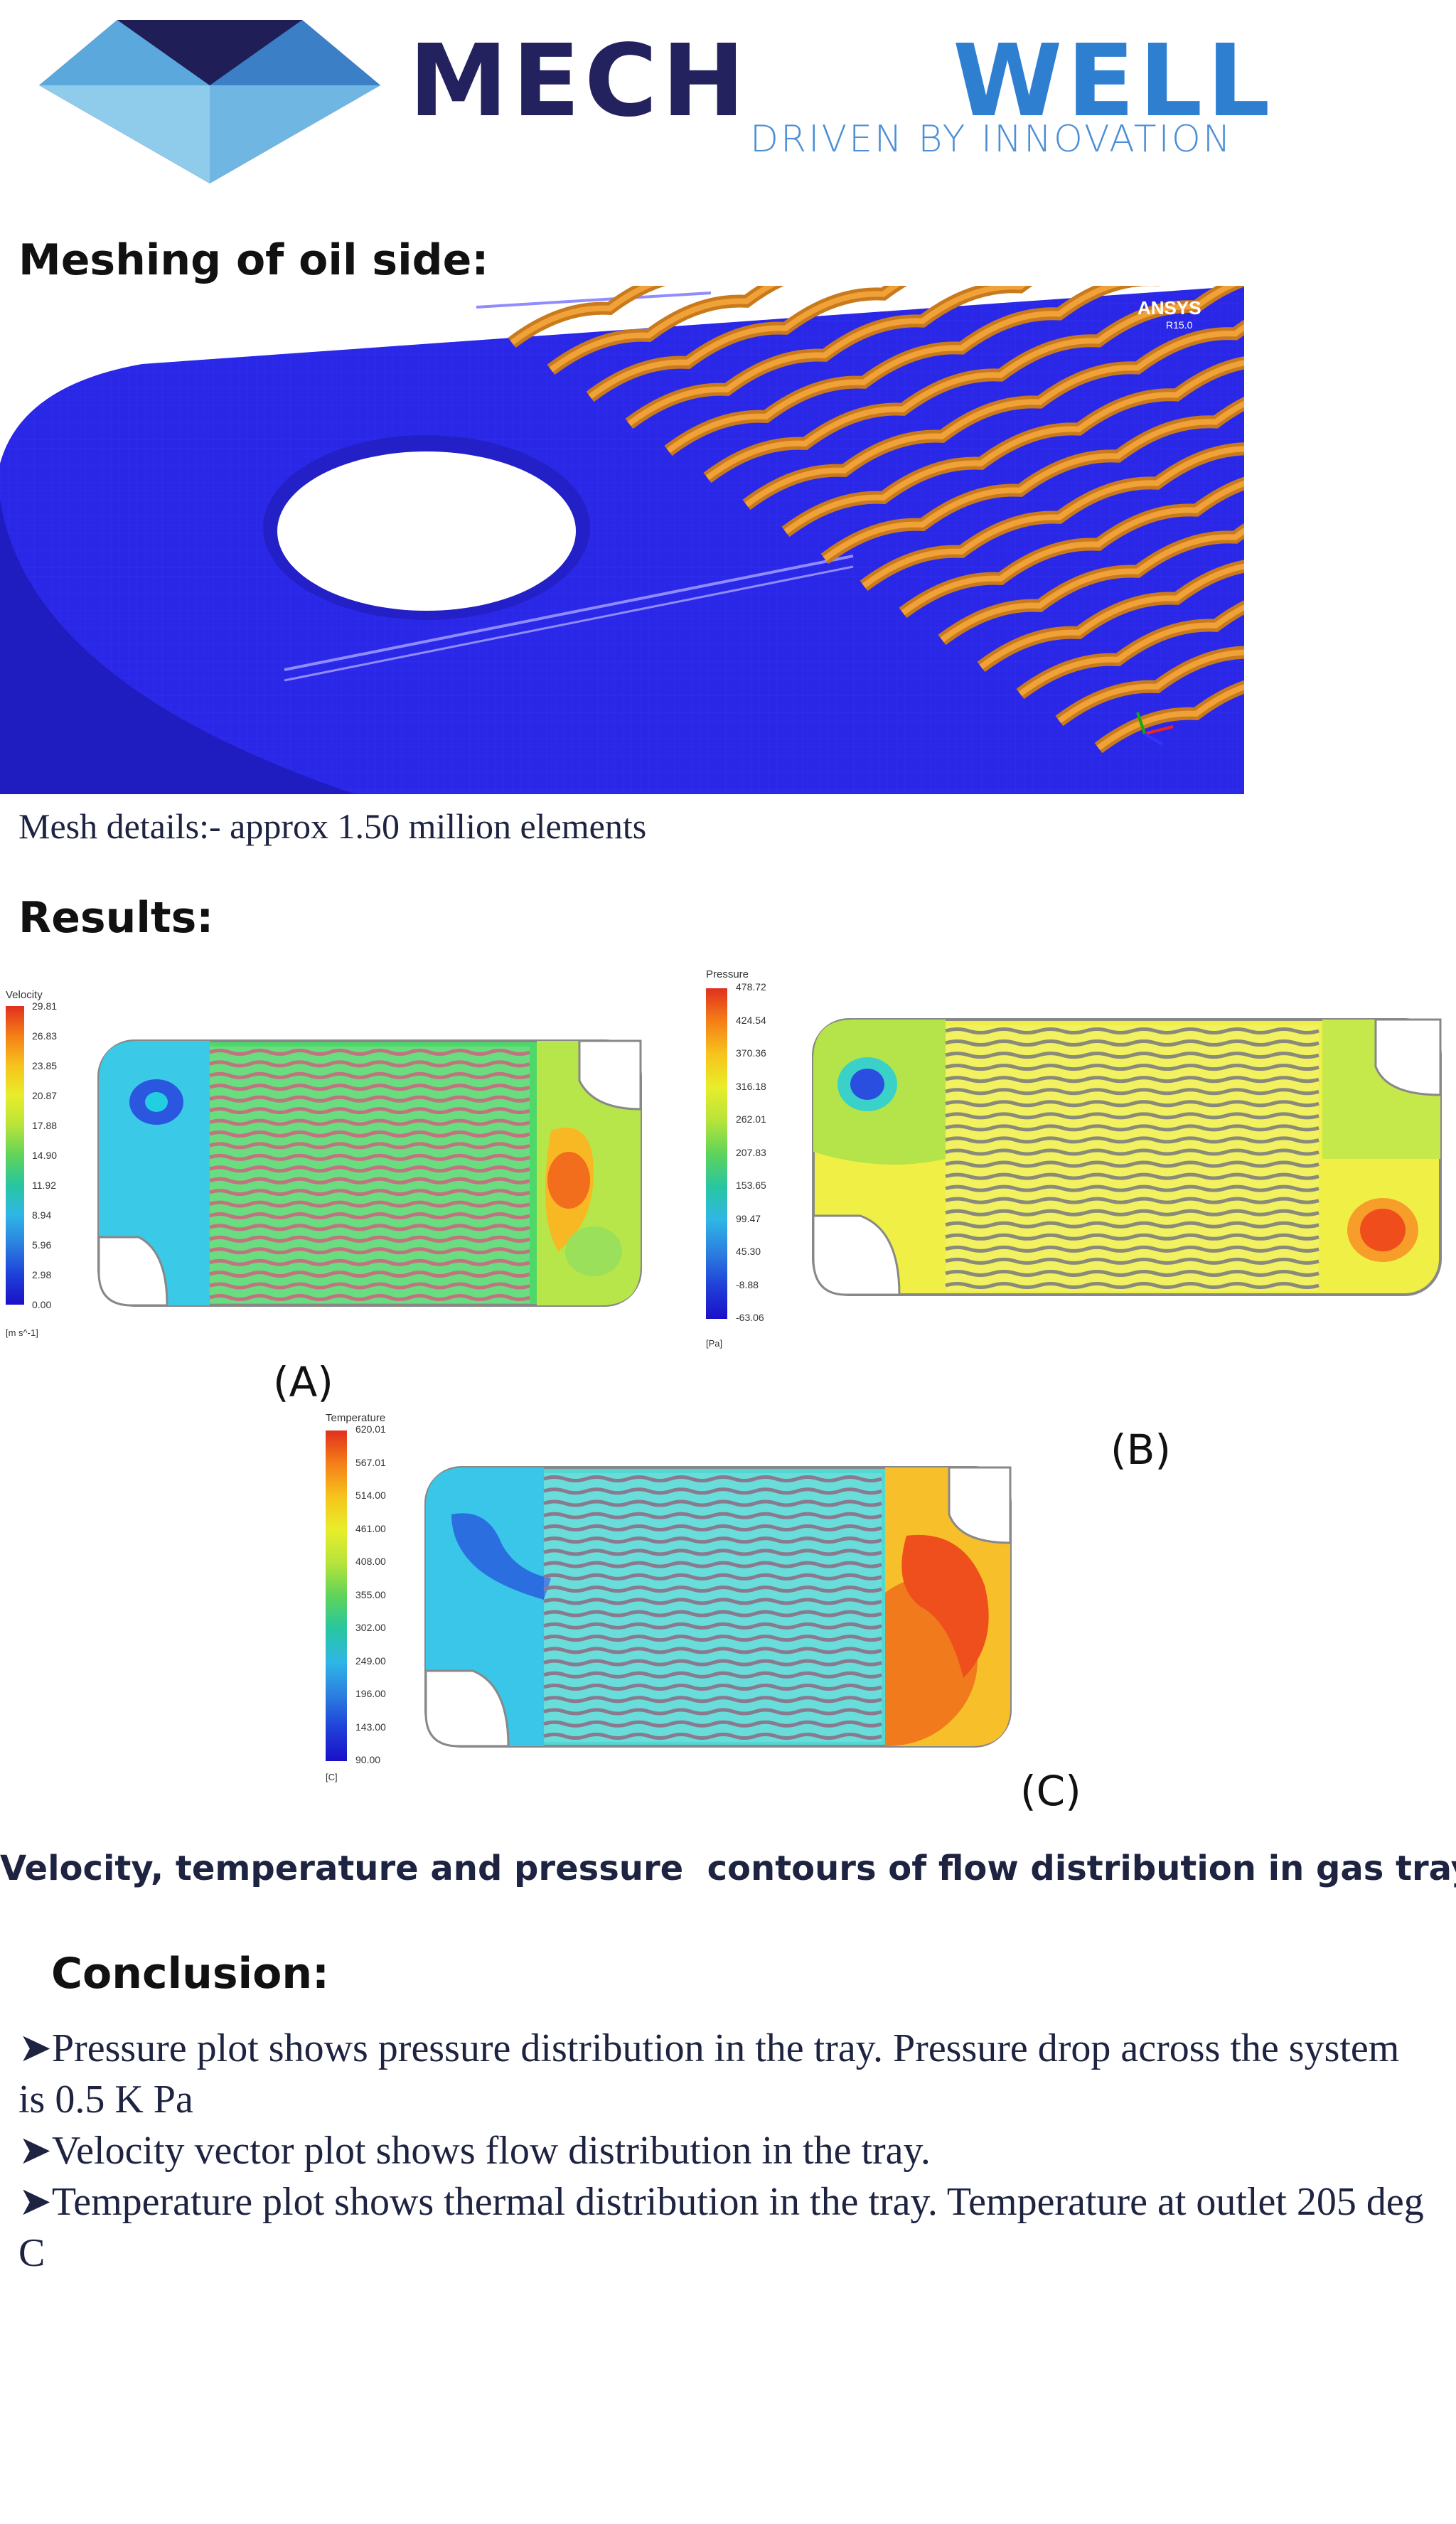  What do you see at coordinates (42, 1274) in the screenshot?
I see `velocity-tick-label: 2.98` at bounding box center [42, 1274].